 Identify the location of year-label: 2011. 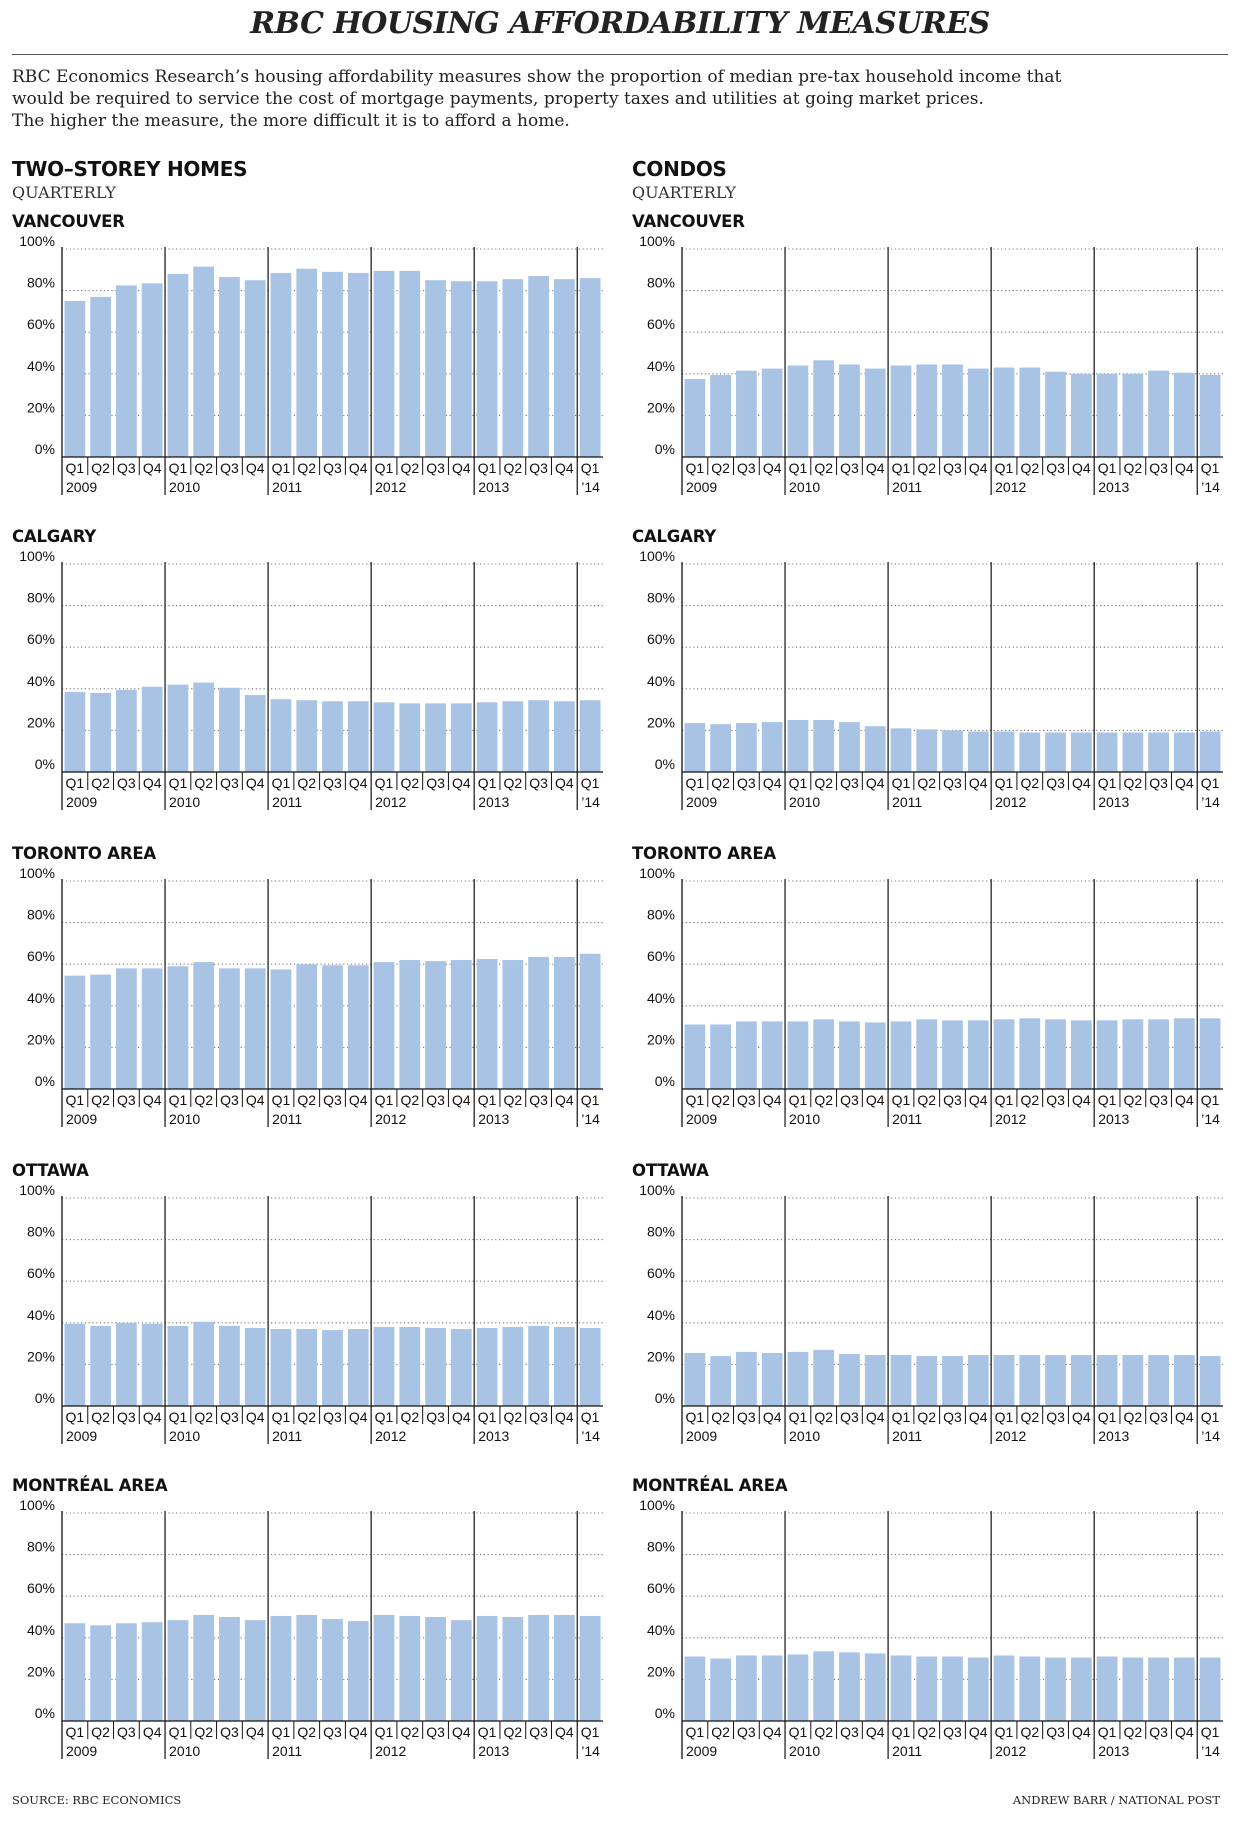
(287, 1751).